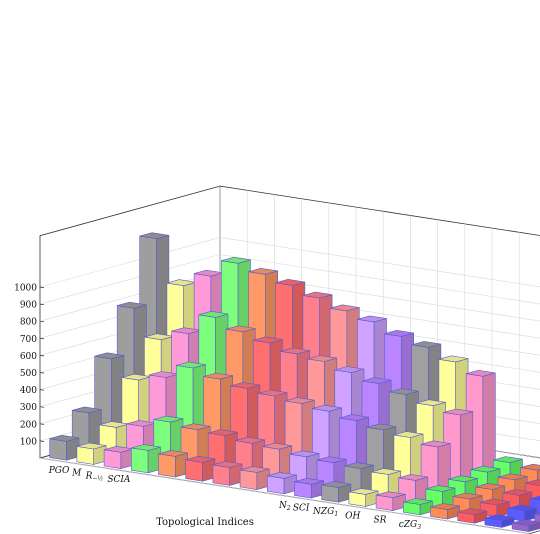 The height and width of the screenshot is (534, 540). I want to click on z-tick-label: 1000, so click(25, 289).